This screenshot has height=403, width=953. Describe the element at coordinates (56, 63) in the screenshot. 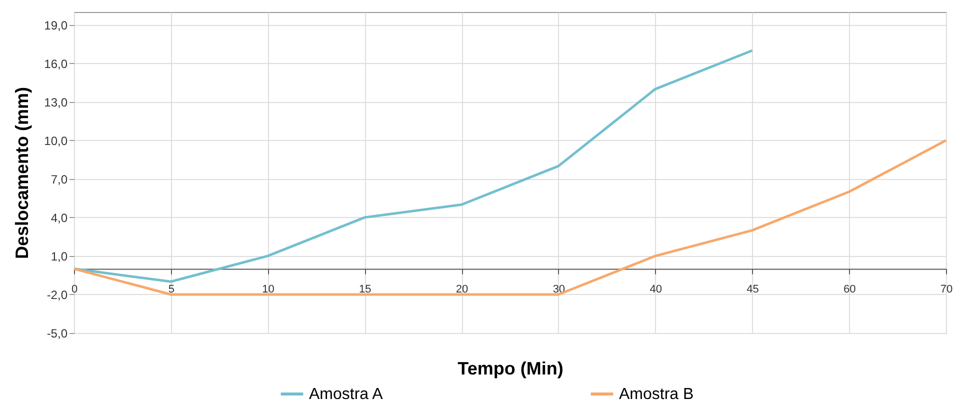

I see `y-tick-label: 16,0` at that location.